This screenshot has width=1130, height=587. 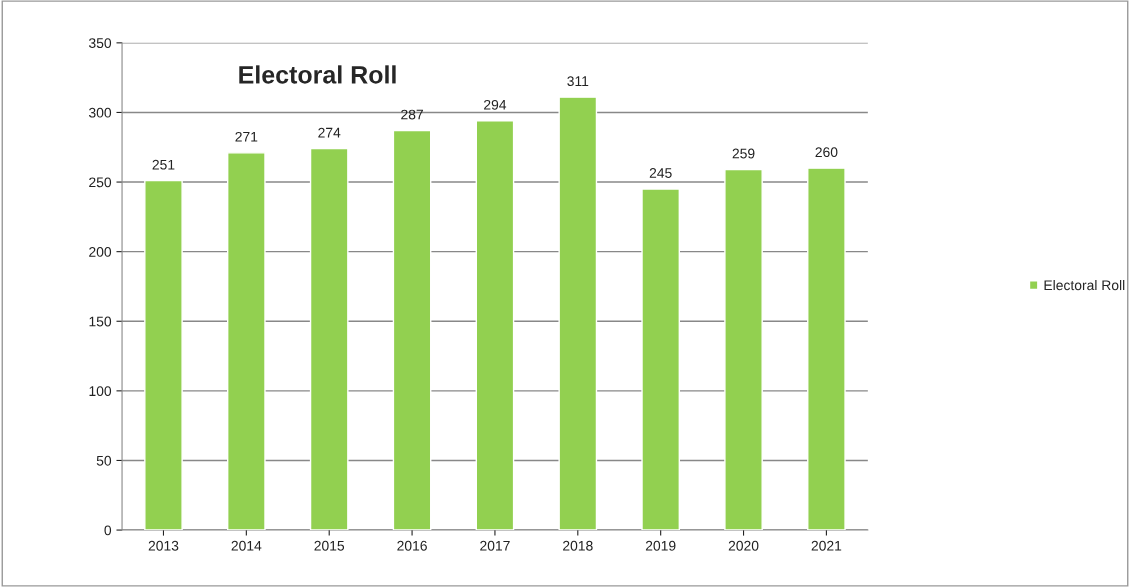 I want to click on x-tick-label: 2018, so click(x=578, y=545).